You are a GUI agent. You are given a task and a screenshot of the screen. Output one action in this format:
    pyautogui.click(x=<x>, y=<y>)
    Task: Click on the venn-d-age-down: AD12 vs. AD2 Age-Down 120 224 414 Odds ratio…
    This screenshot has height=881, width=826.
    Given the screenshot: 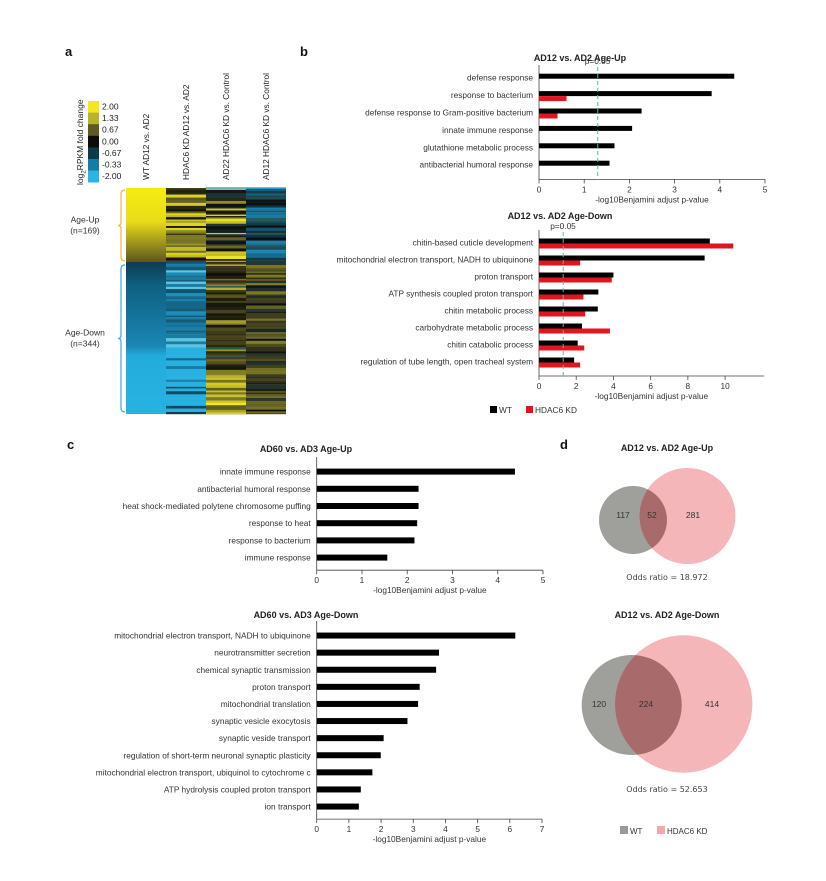 What is the action you would take?
    pyautogui.click(x=667, y=702)
    